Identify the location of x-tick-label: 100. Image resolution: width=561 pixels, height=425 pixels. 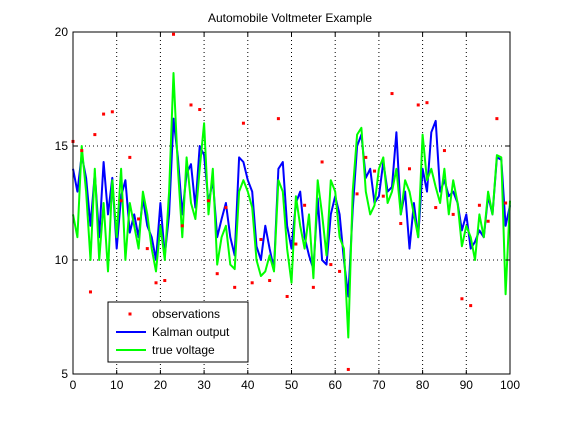
(510, 385).